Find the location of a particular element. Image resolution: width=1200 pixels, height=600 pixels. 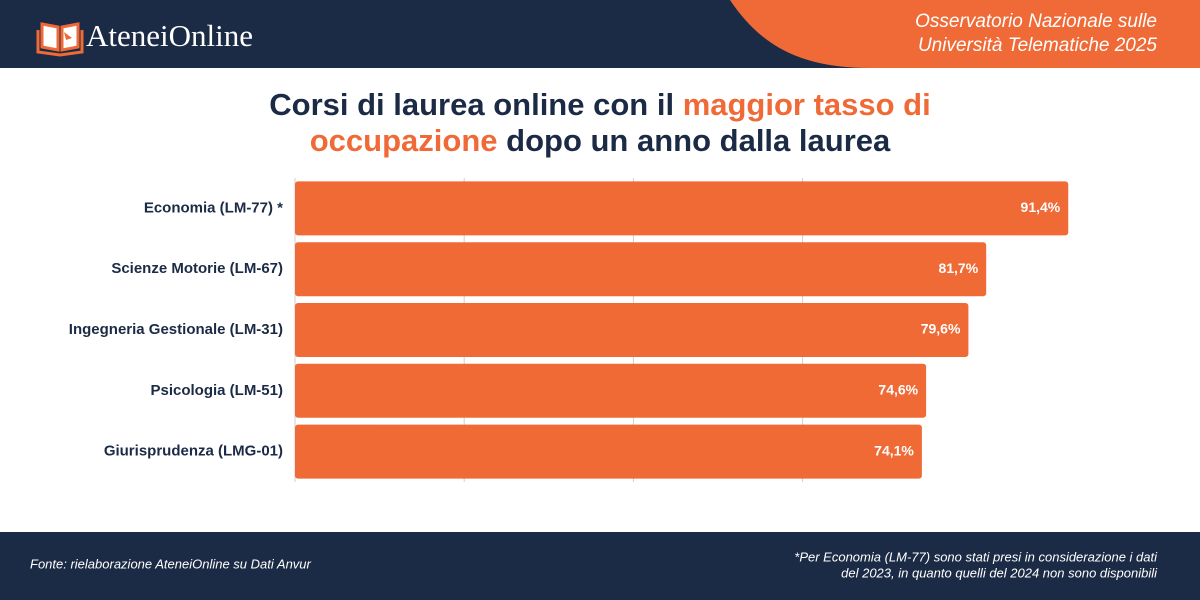

logo-icon is located at coordinates (60, 39).